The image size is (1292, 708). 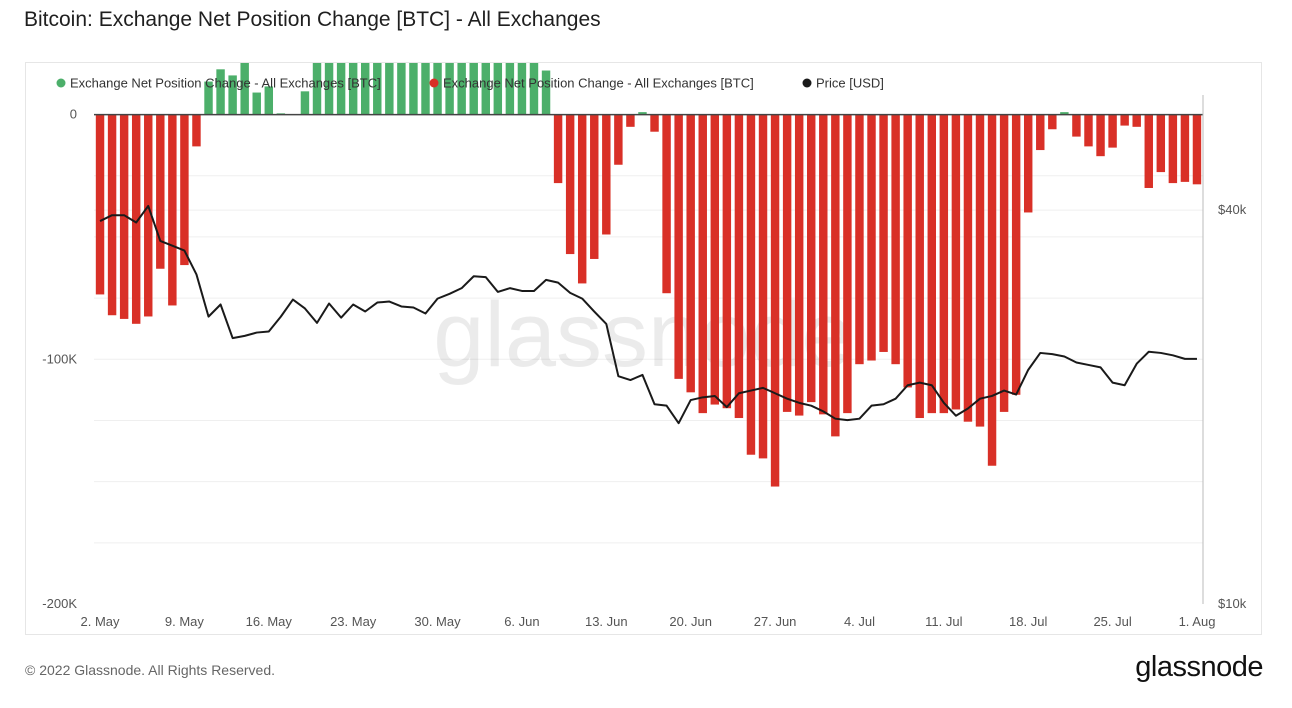 I want to click on x-tick-label: 4. Jul, so click(x=859, y=621).